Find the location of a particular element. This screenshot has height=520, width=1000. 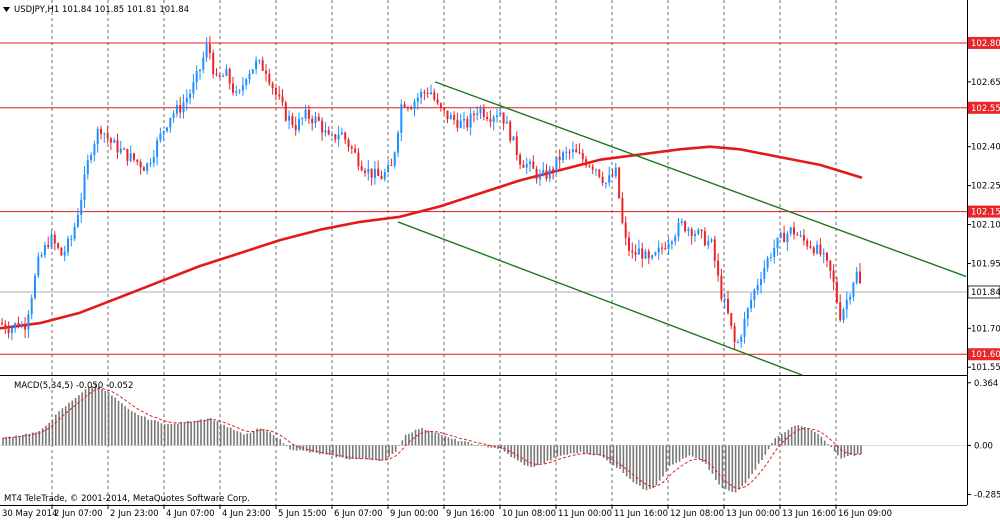

macd-tick-label: -0.285 is located at coordinates (987, 495).